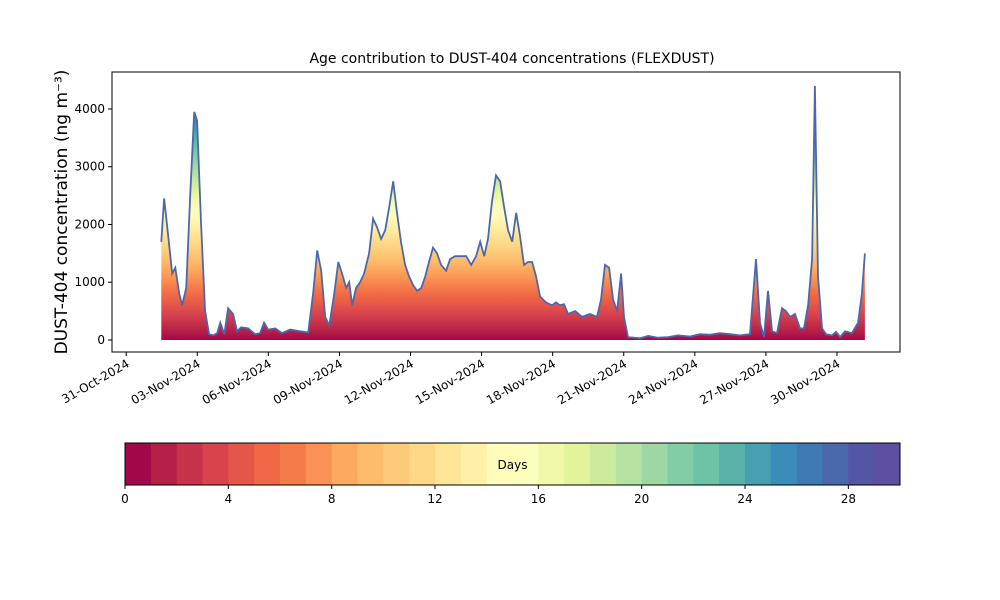 The height and width of the screenshot is (600, 1000). Describe the element at coordinates (89, 282) in the screenshot. I see `y-tick-label: 1000` at that location.